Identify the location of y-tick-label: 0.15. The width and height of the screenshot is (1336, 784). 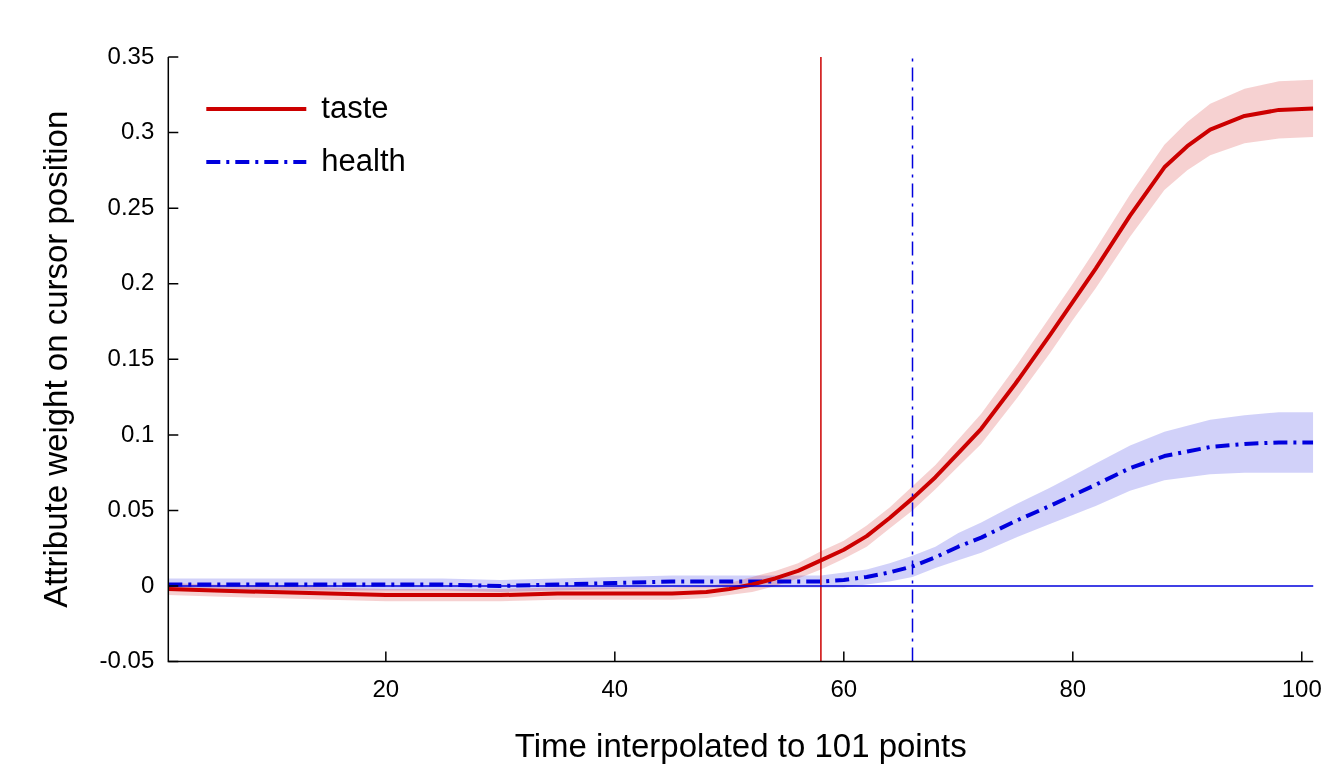
(131, 357).